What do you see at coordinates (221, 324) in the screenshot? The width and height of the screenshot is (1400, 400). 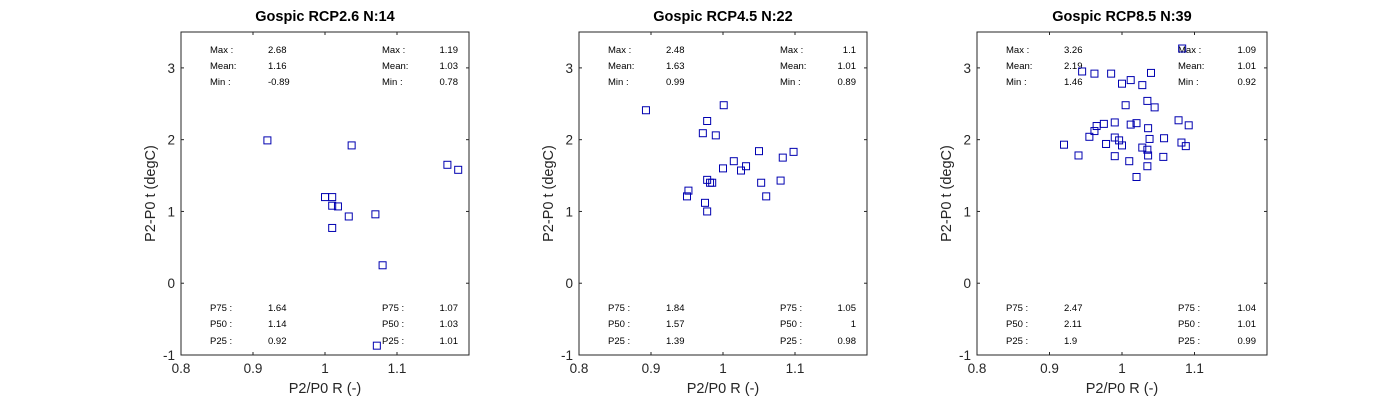 I see `stat-y-bottom-label: P50 :` at bounding box center [221, 324].